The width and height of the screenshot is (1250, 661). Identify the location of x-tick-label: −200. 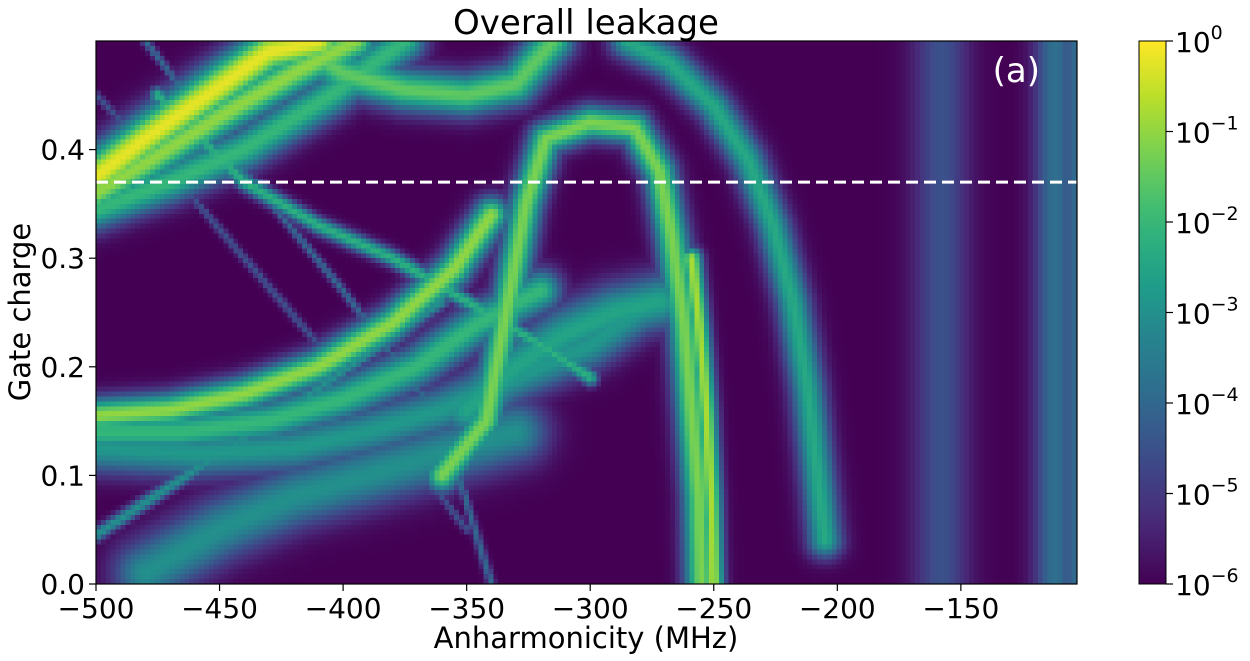
(837, 608).